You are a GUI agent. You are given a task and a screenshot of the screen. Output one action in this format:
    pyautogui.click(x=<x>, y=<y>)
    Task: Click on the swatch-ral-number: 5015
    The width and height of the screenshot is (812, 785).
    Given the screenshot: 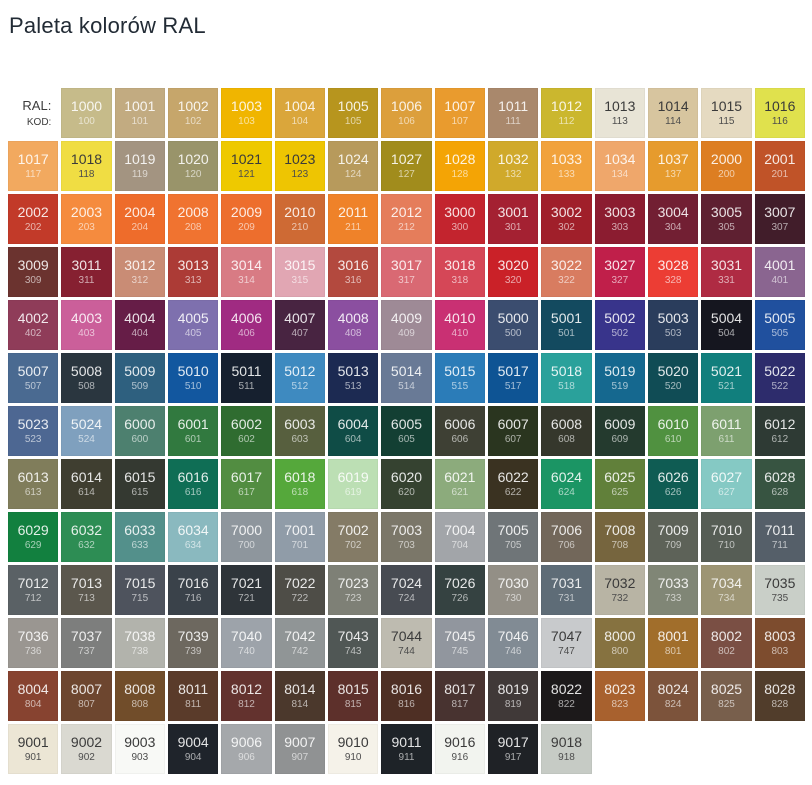 What is the action you would take?
    pyautogui.click(x=460, y=371)
    